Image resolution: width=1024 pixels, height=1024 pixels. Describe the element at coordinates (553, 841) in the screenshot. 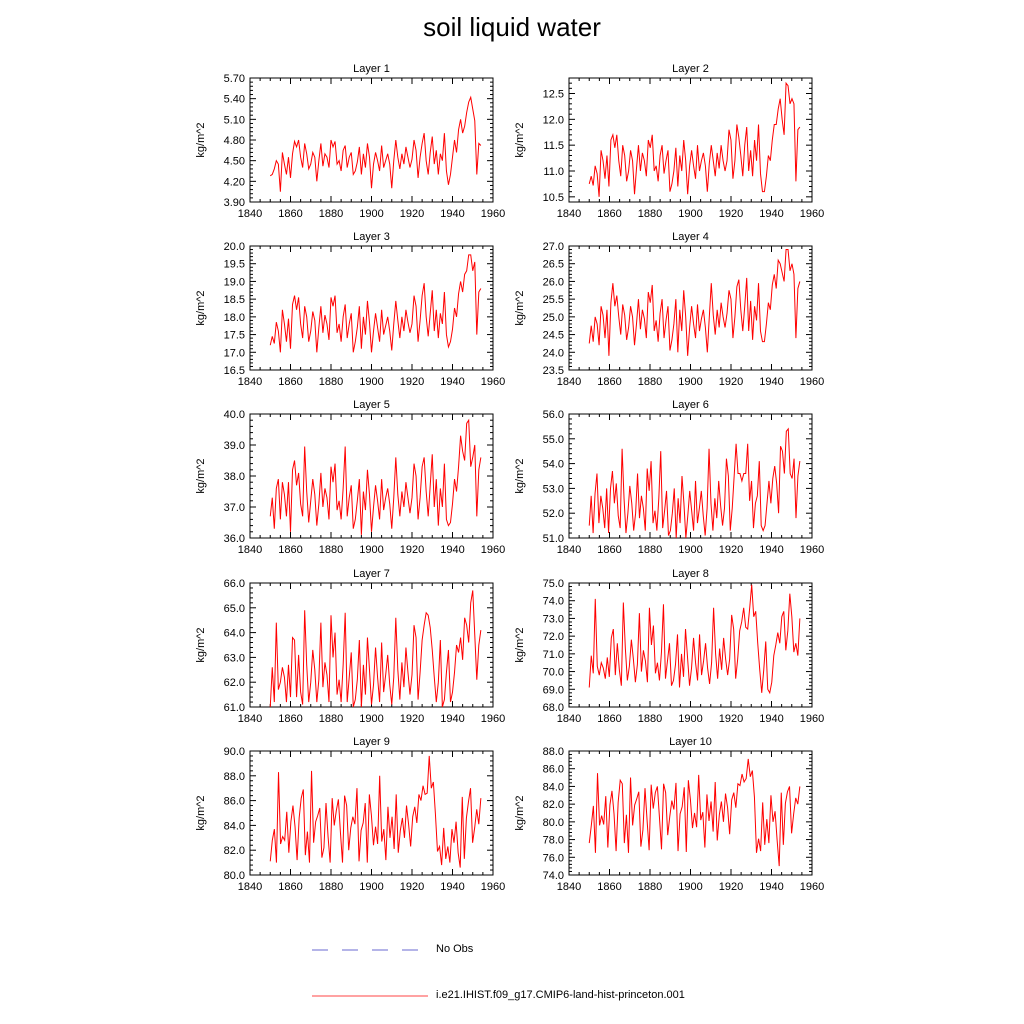

I see `y-tick-label: 78.0` at that location.